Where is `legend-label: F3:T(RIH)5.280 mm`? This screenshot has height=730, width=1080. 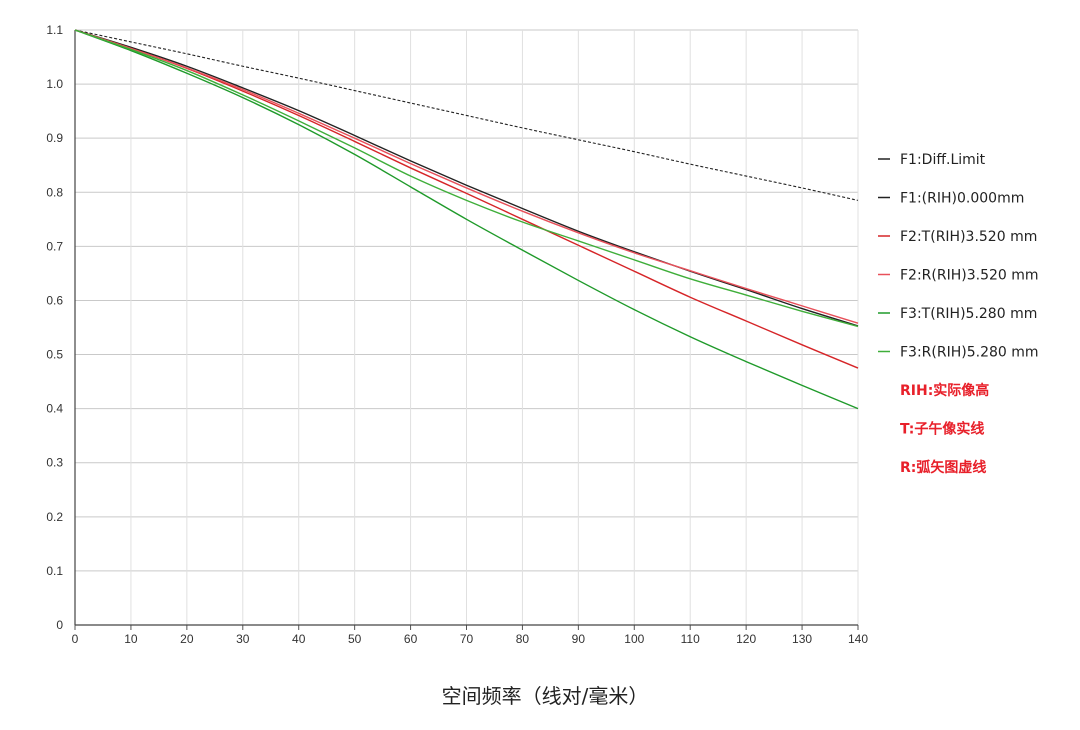 legend-label: F3:T(RIH)5.280 mm is located at coordinates (968, 314).